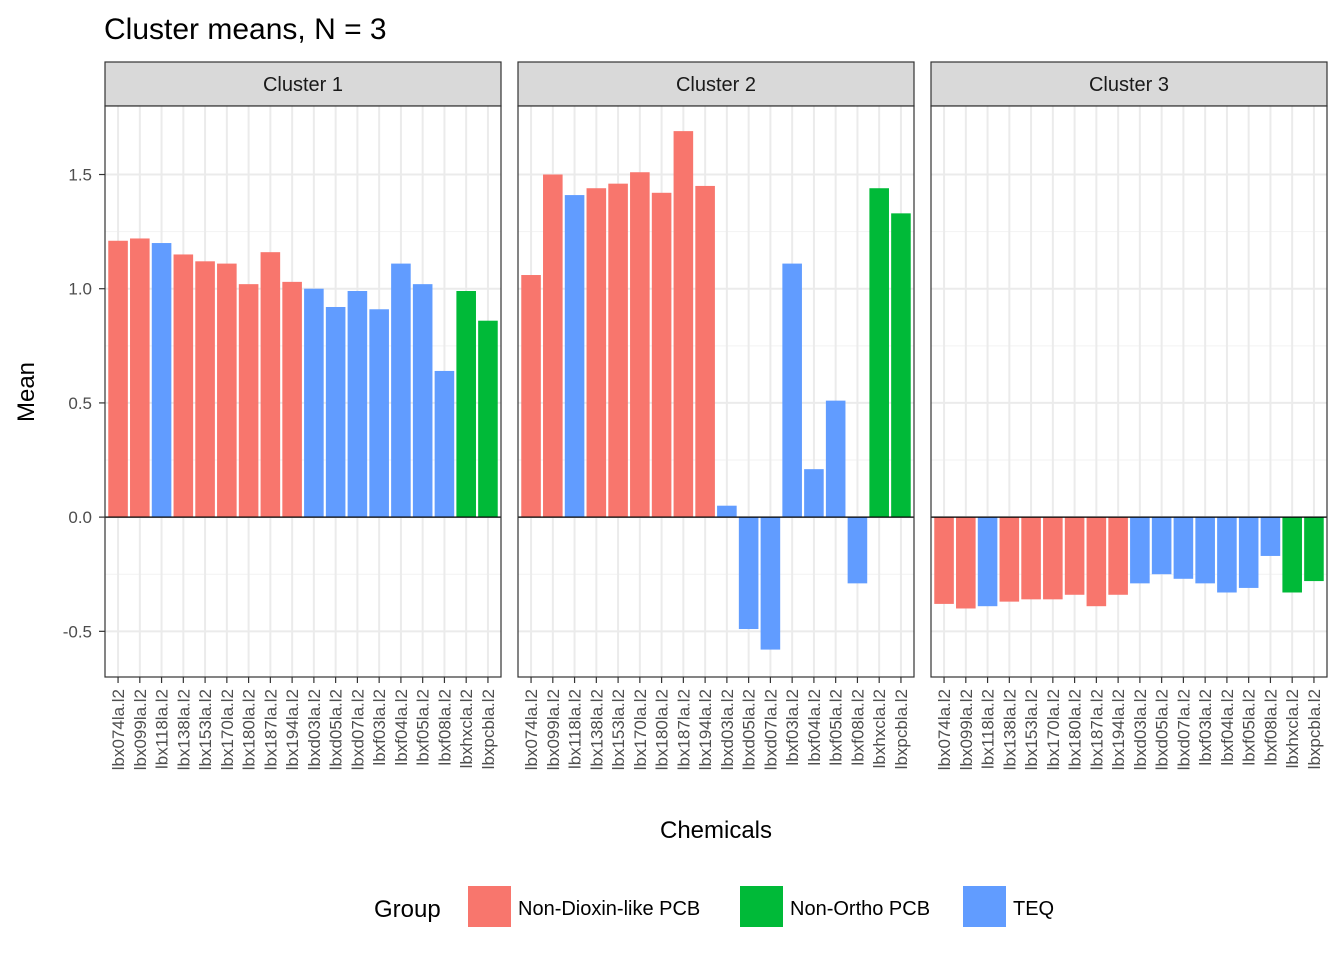 The height and width of the screenshot is (960, 1344). Describe the element at coordinates (1008, 906) in the screenshot. I see `legend-item: TEQ` at that location.